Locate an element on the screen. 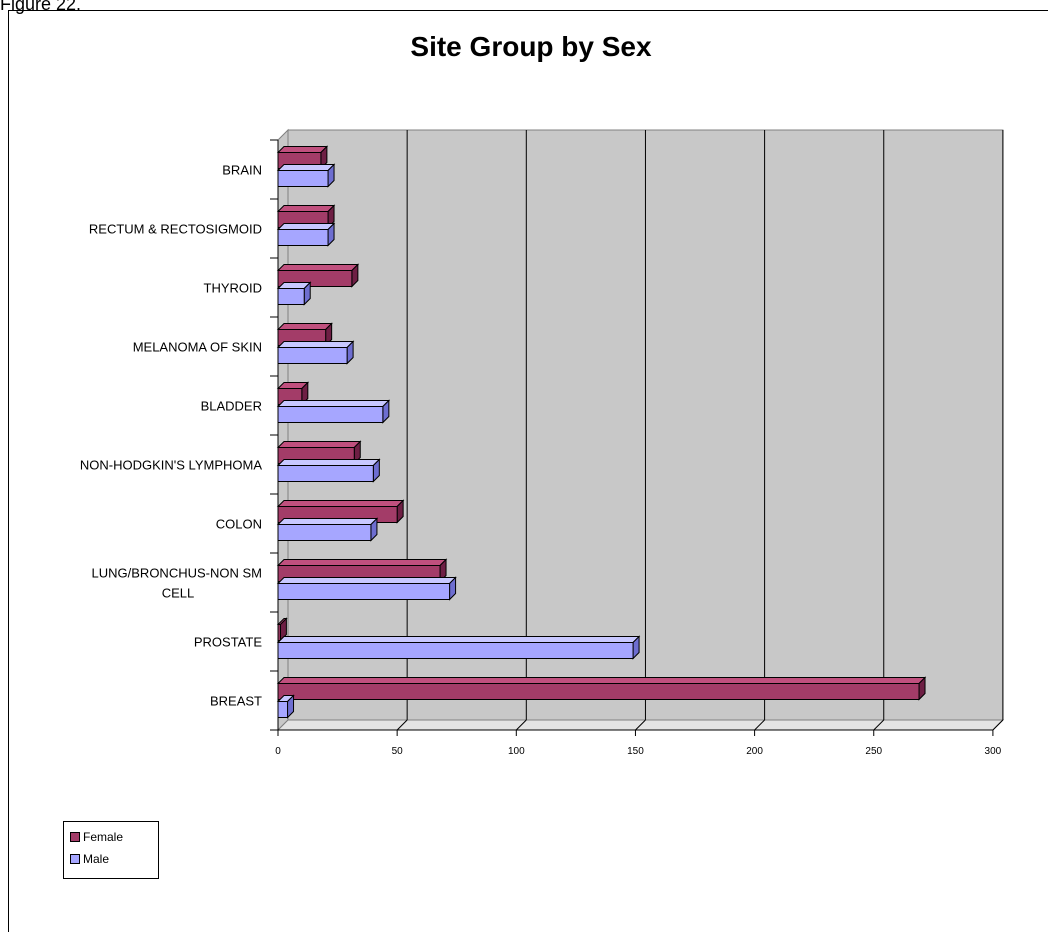 The width and height of the screenshot is (1048, 932). bar-male-8-front is located at coordinates (455, 650).